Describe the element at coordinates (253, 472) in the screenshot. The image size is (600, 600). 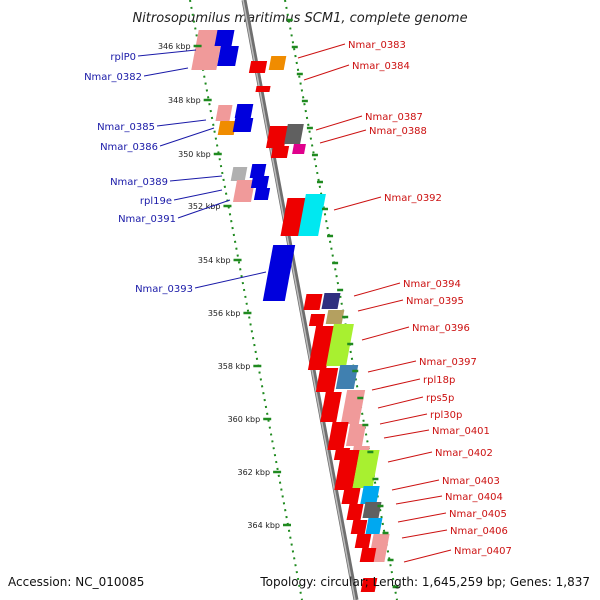
I see `ruler-label: 362 kbp` at that location.